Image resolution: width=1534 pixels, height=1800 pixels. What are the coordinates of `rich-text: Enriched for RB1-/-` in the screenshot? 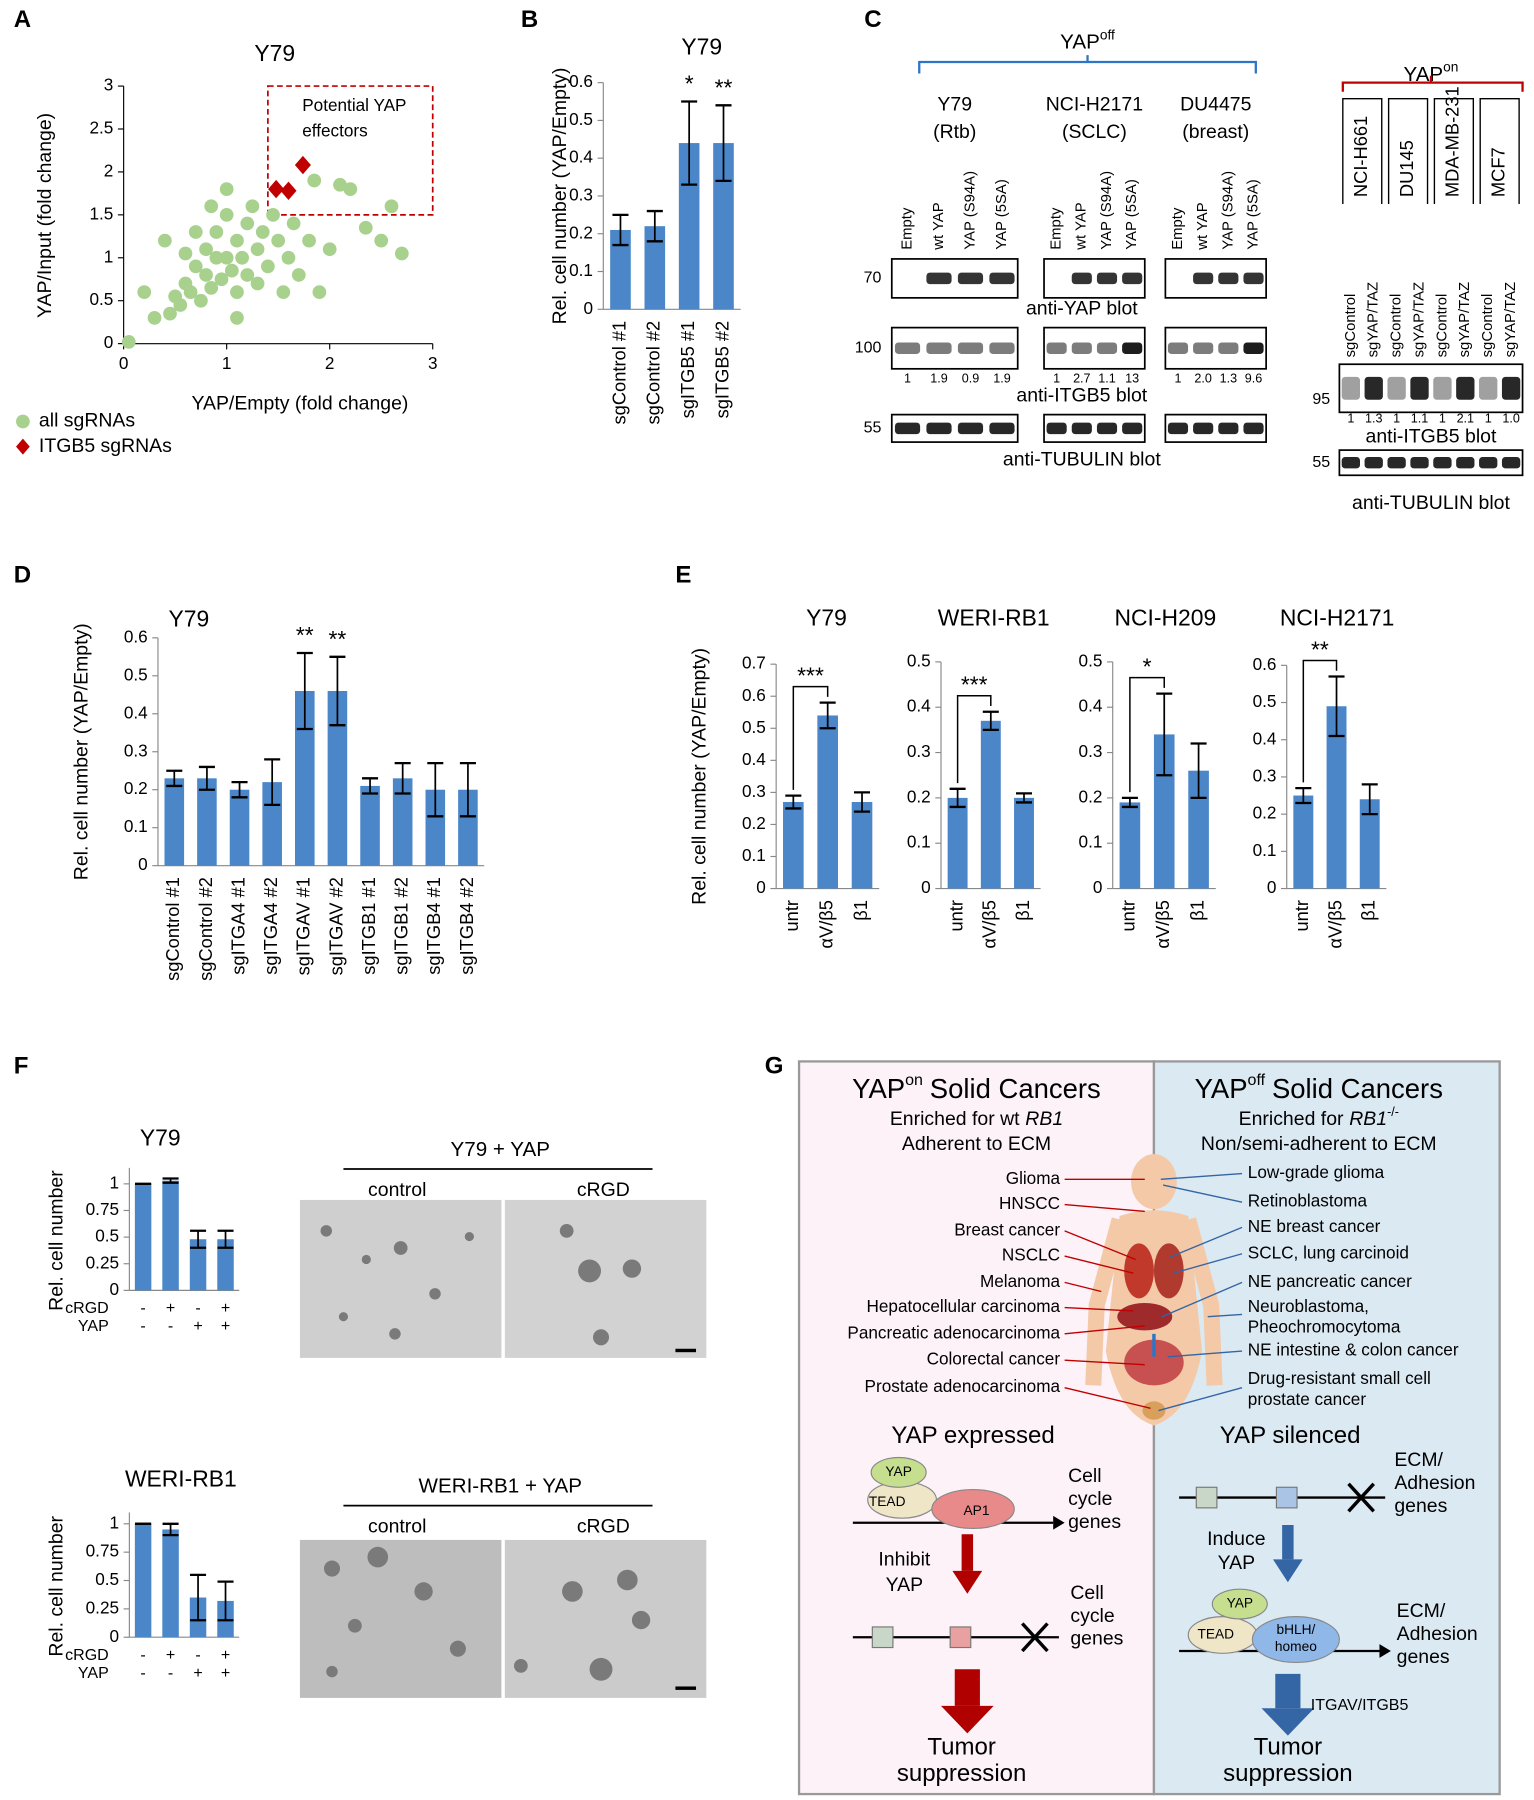 It's located at (1319, 1117).